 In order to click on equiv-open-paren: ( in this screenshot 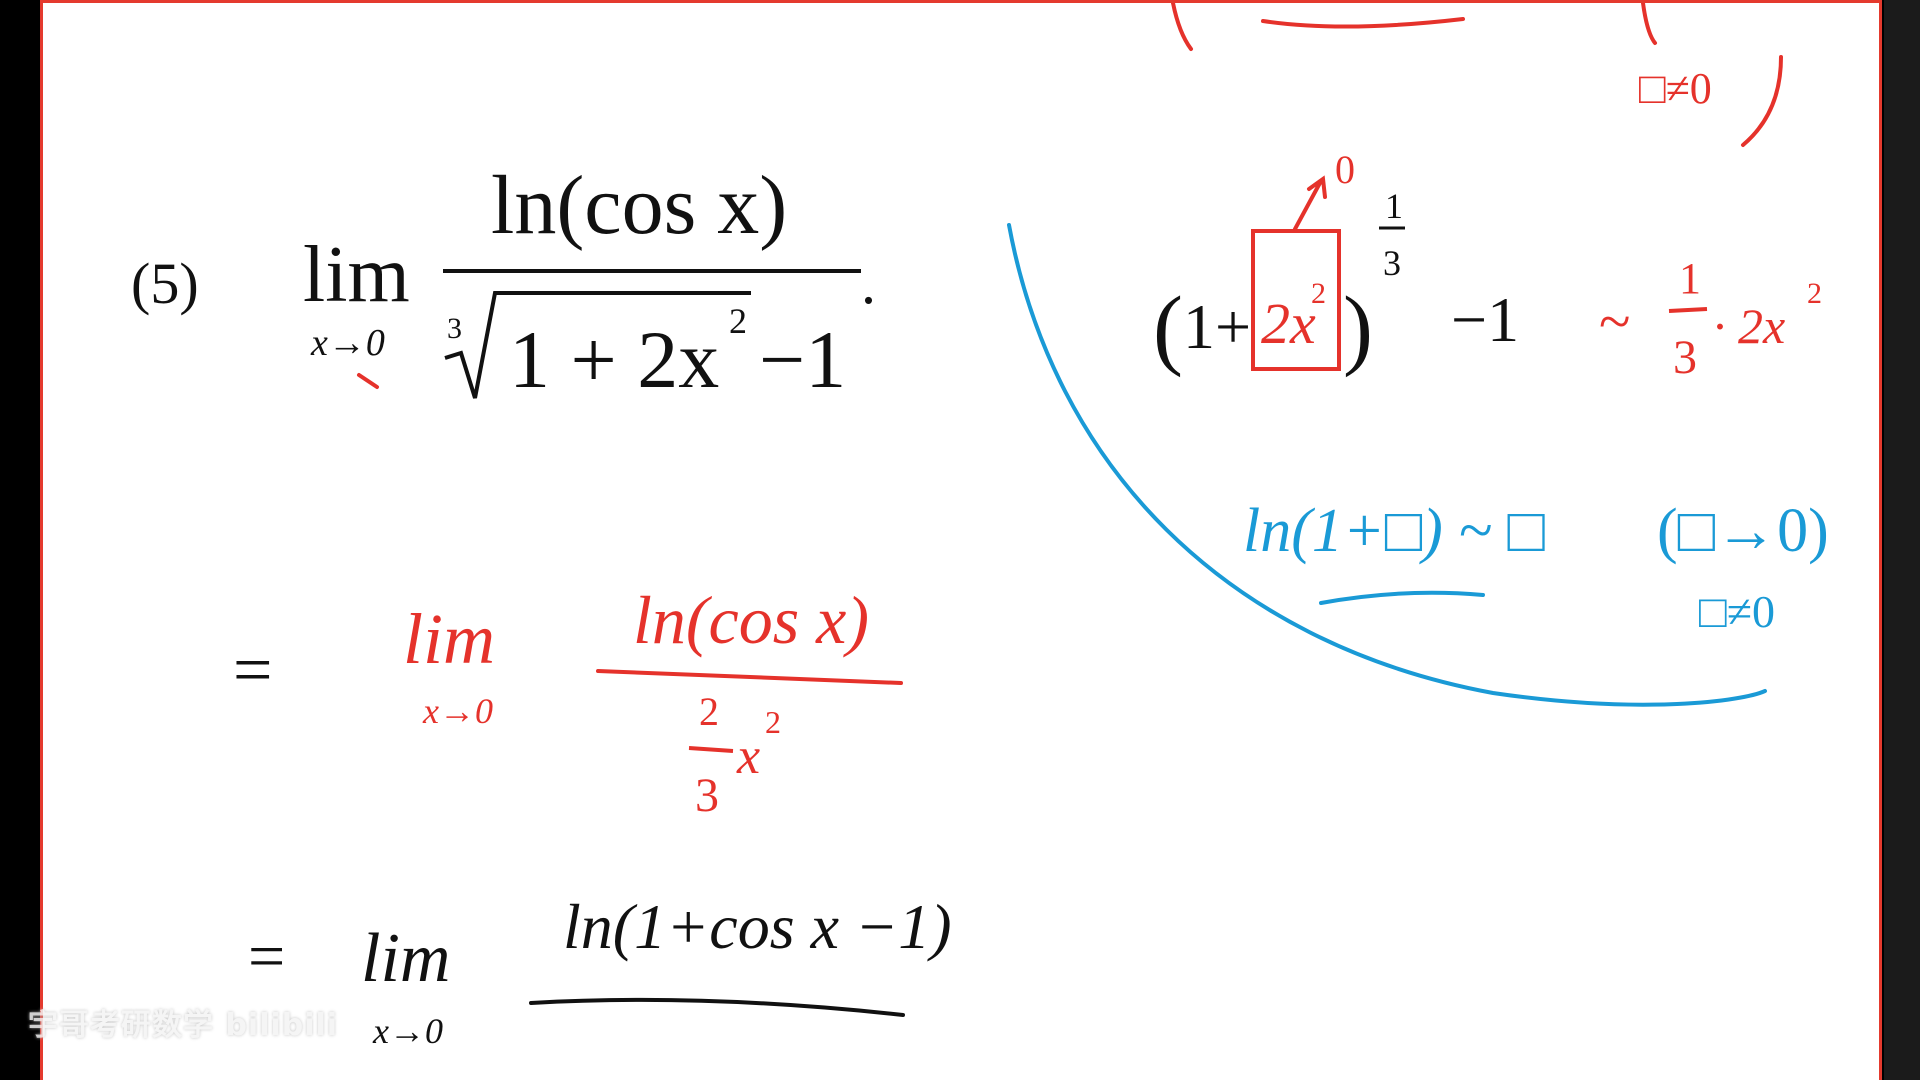, I will do `click(1168, 328)`.